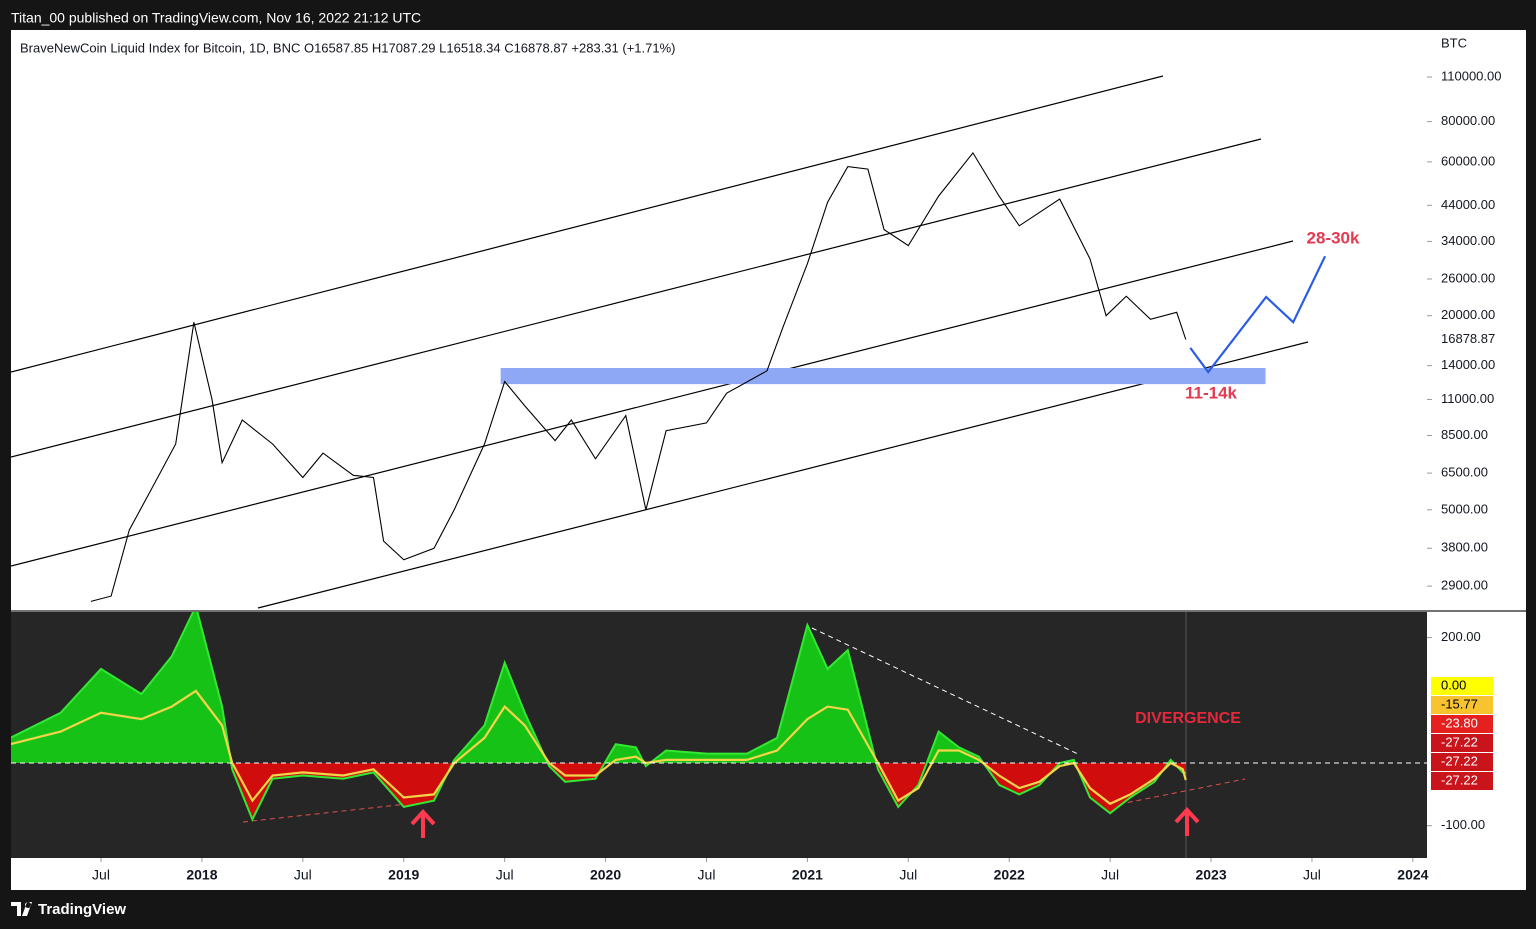 The height and width of the screenshot is (929, 1536). Describe the element at coordinates (605, 875) in the screenshot. I see `x-tick-label: 2020` at that location.